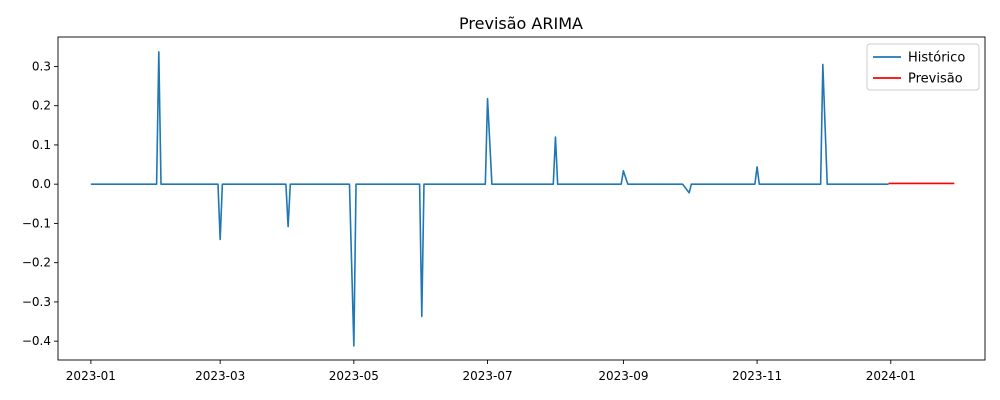 The height and width of the screenshot is (400, 1000). Describe the element at coordinates (935, 79) in the screenshot. I see `legend-label: Previsão` at that location.